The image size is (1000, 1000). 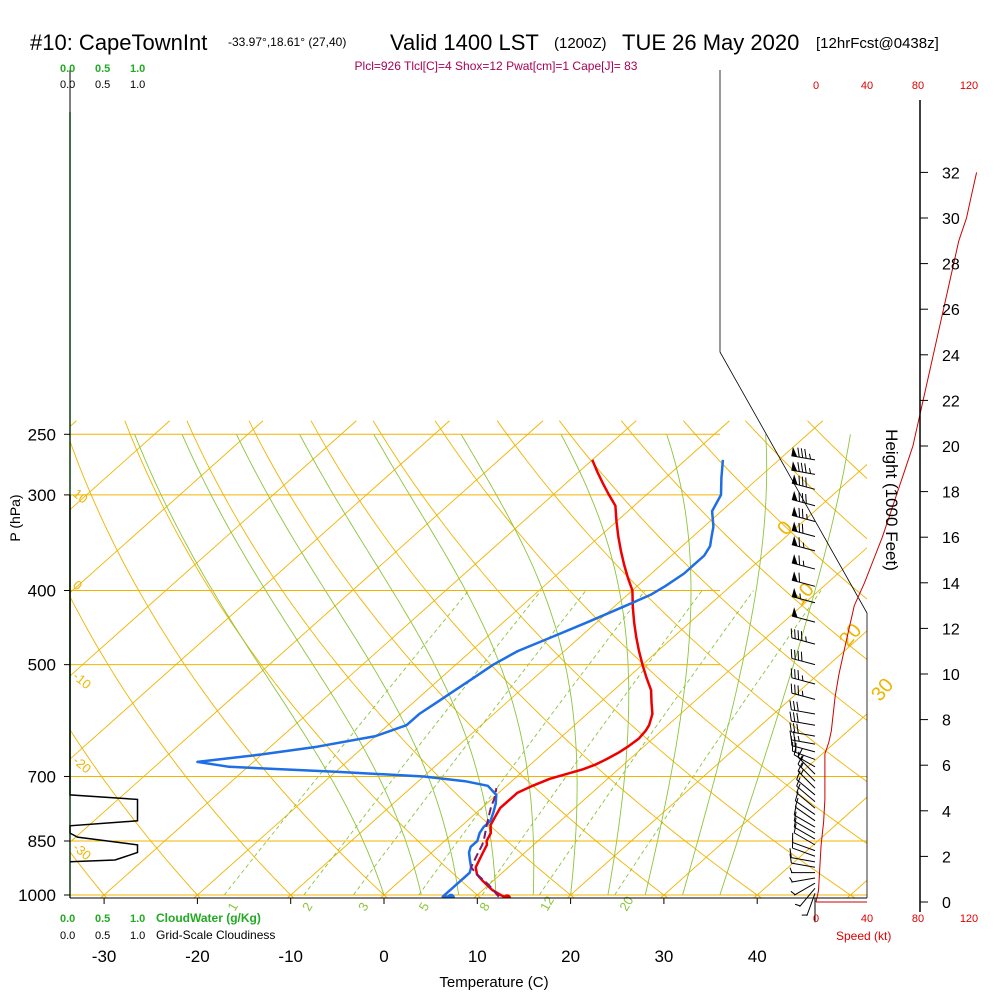 What do you see at coordinates (493, 982) in the screenshot?
I see `x-axis-label: Temperature (C)` at bounding box center [493, 982].